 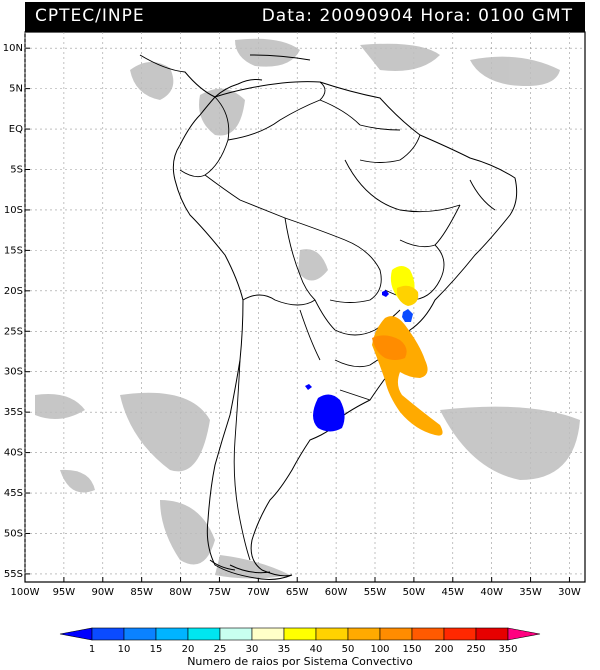 What do you see at coordinates (13, 574) in the screenshot?
I see `lat-label: 55S` at bounding box center [13, 574].